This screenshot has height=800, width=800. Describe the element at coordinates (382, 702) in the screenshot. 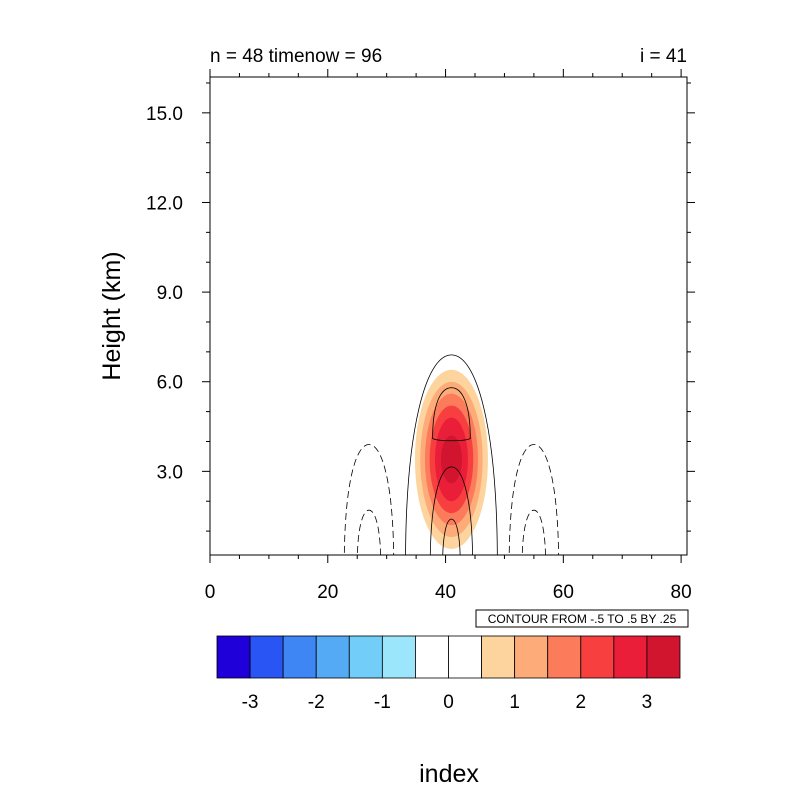

I see `colorbar-label: -1` at that location.